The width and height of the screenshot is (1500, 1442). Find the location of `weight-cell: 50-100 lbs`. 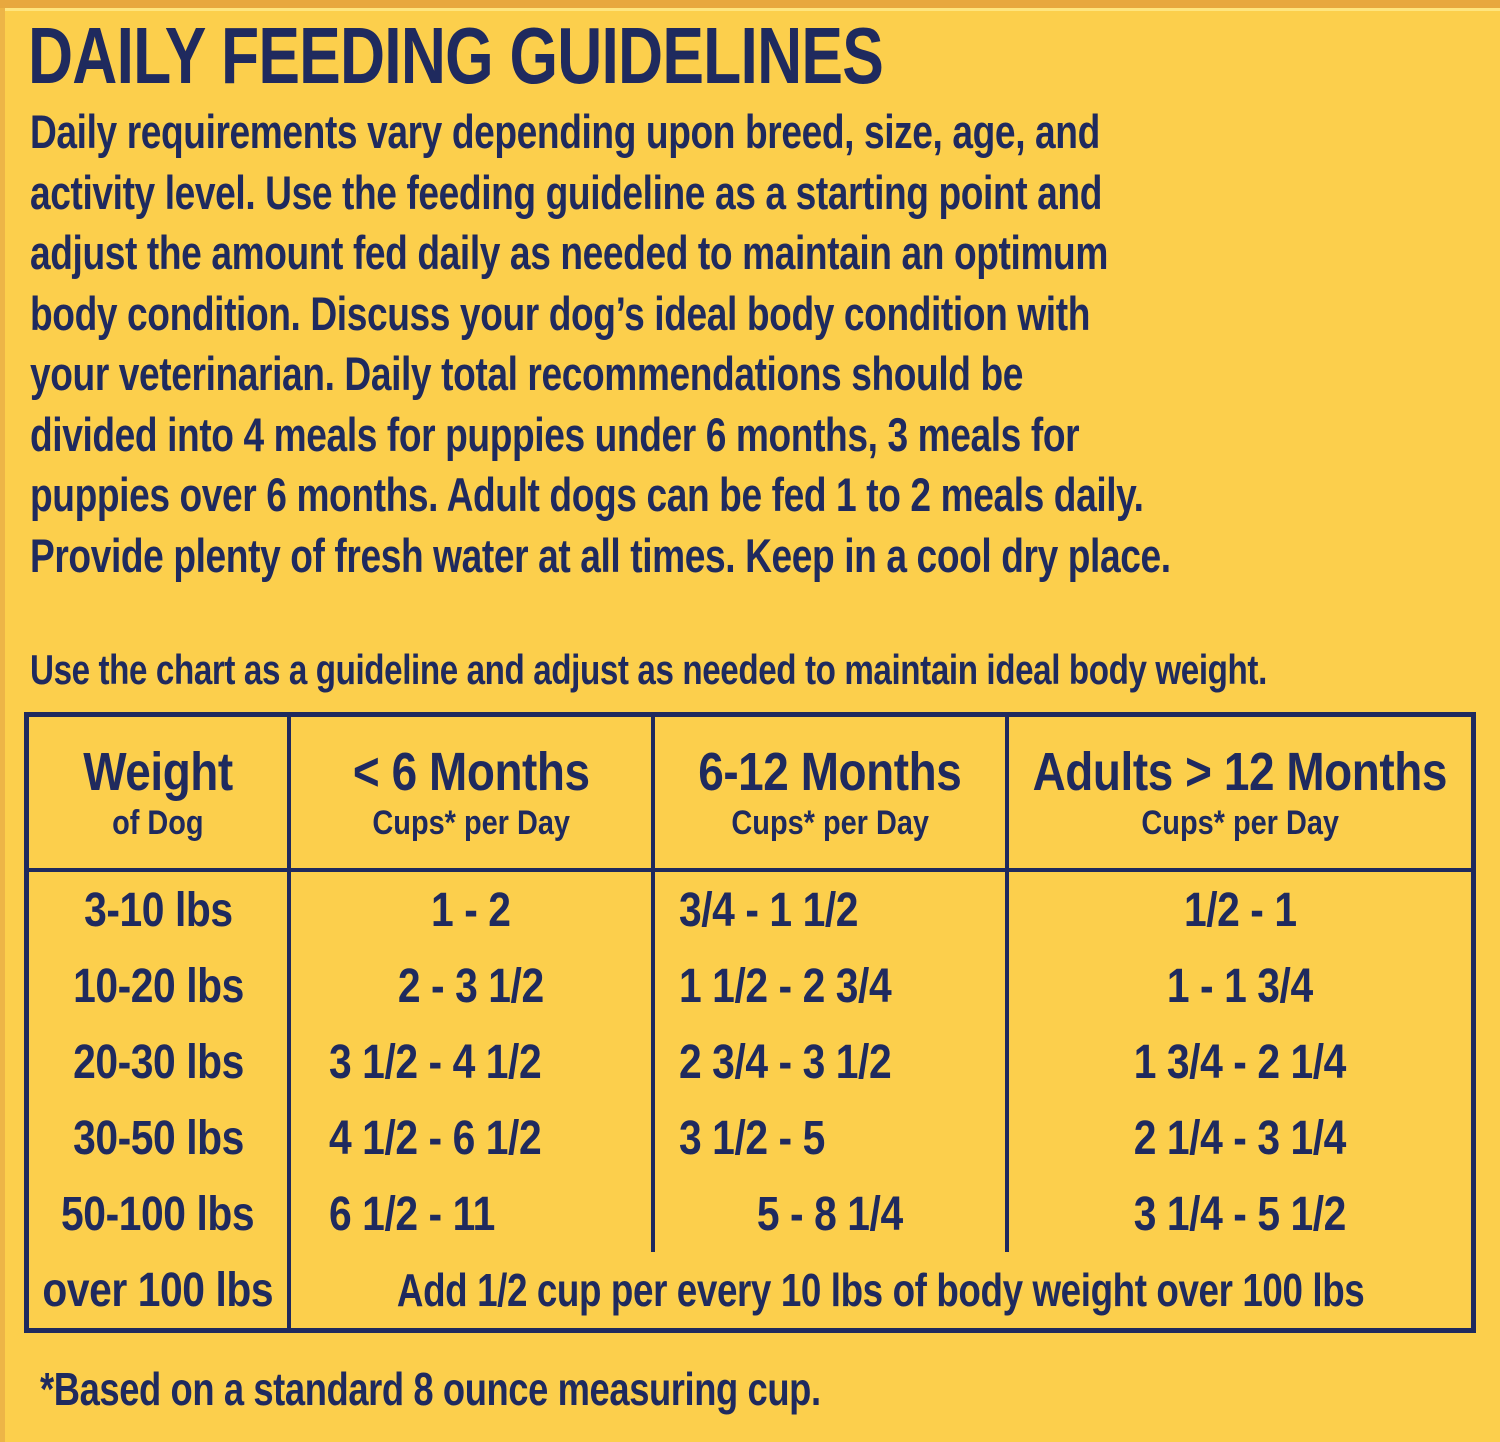

weight-cell: 50-100 lbs is located at coordinates (160, 1214).